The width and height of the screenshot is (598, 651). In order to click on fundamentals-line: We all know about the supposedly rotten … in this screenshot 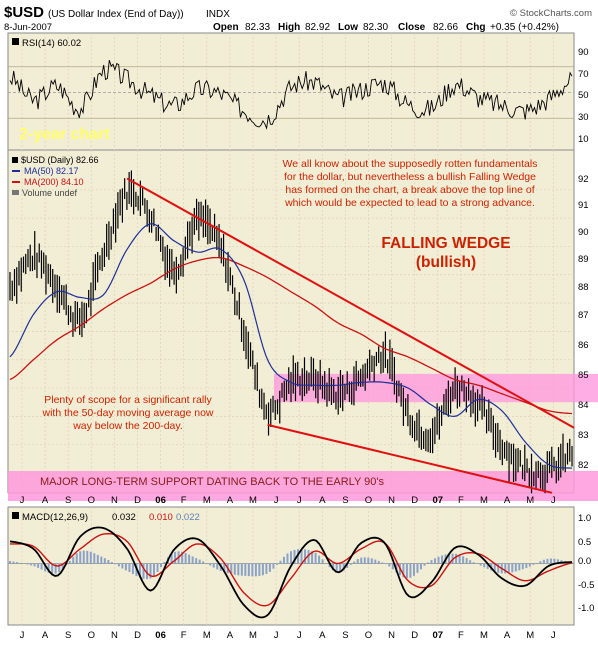, I will do `click(410, 164)`.